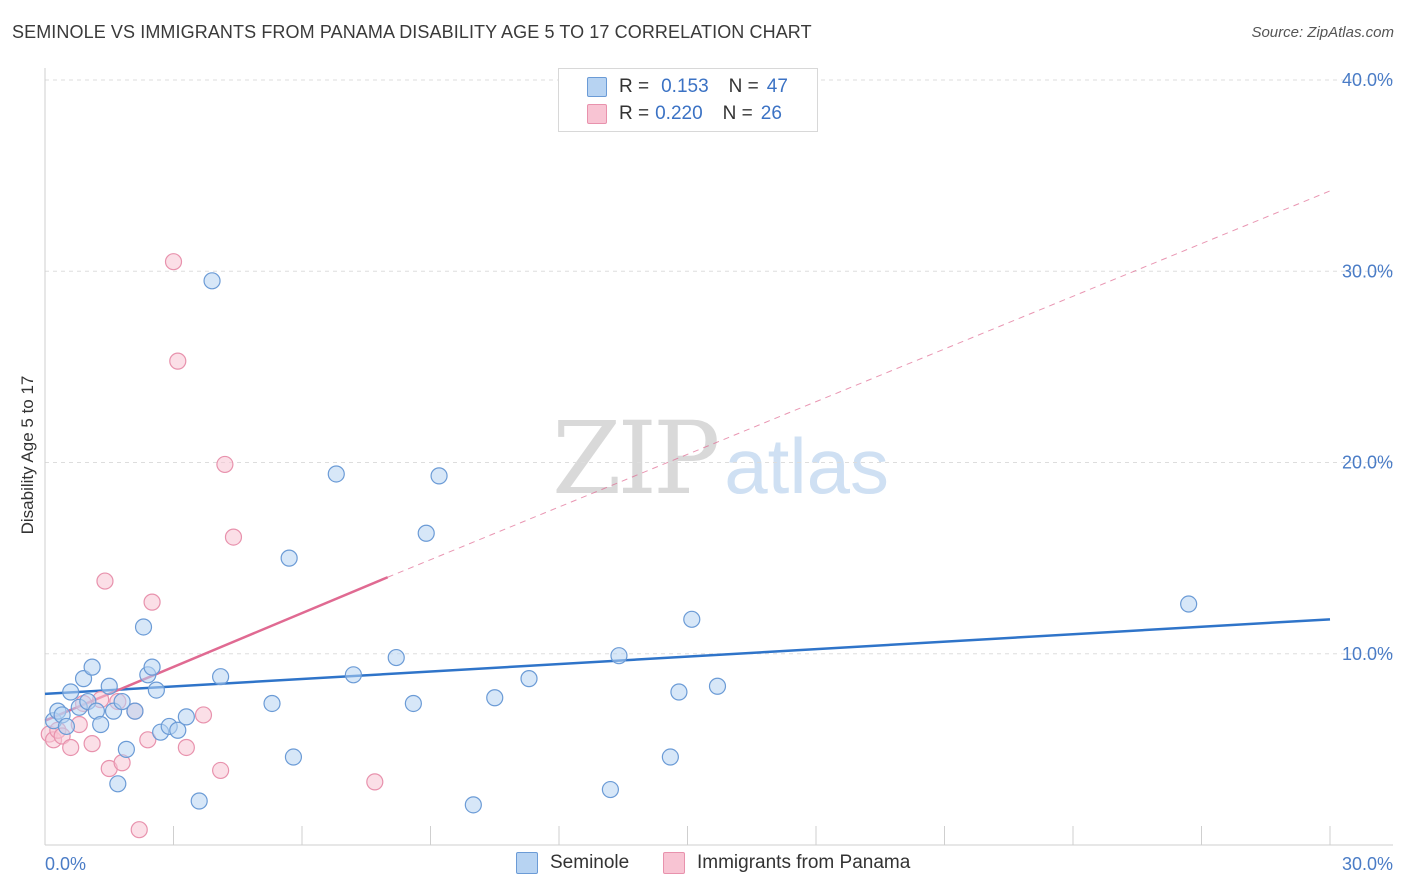 This screenshot has width=1406, height=892. Describe the element at coordinates (1367, 864) in the screenshot. I see `x-tick-label-max: 30.0%` at that location.